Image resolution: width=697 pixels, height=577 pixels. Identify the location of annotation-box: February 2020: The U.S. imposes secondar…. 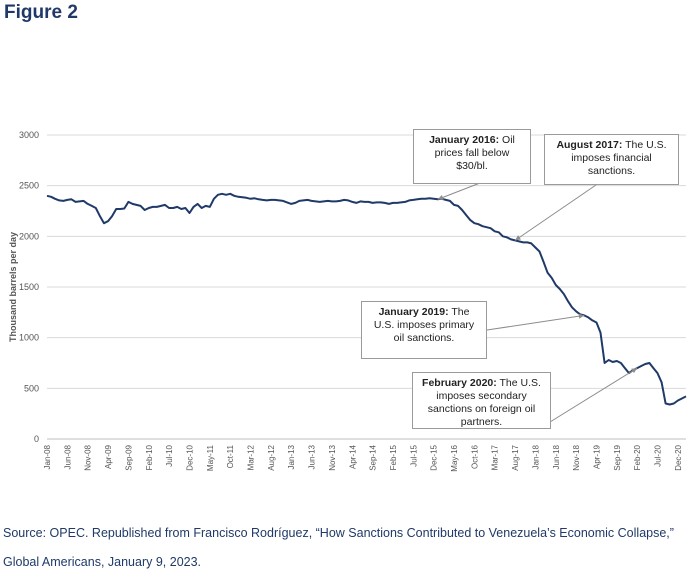
(481, 400).